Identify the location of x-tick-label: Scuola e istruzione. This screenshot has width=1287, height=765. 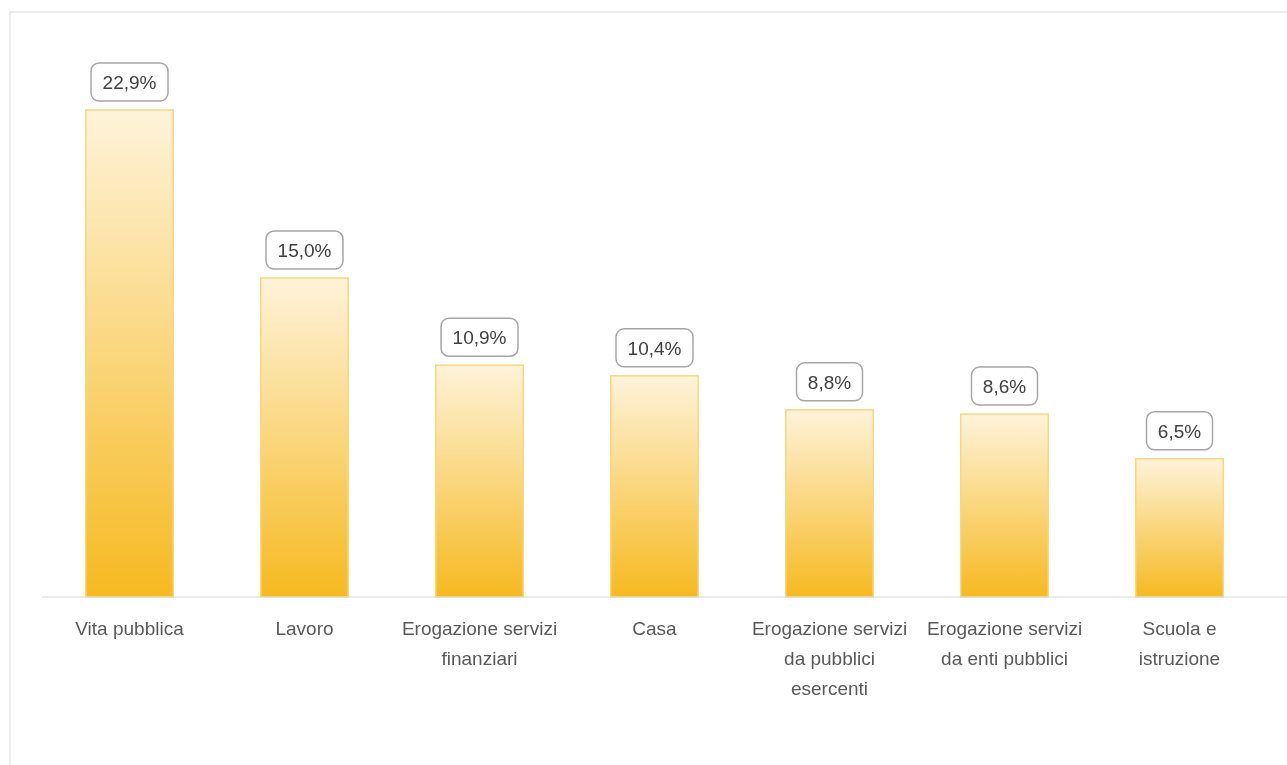
(1179, 643).